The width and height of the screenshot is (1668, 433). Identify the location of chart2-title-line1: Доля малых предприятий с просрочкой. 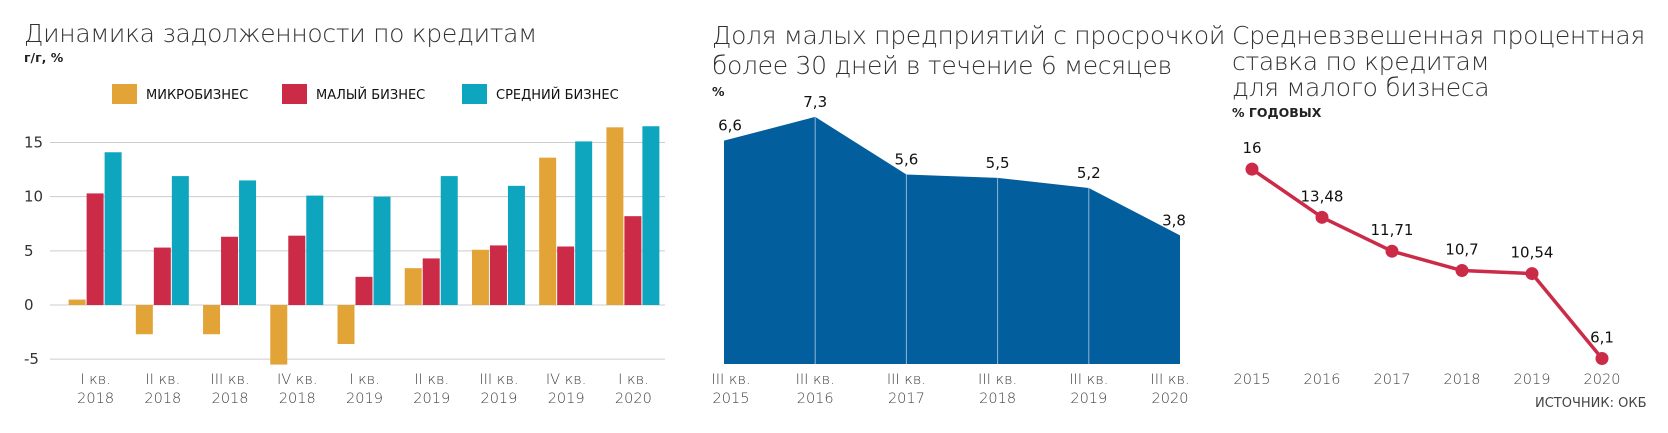
(969, 35).